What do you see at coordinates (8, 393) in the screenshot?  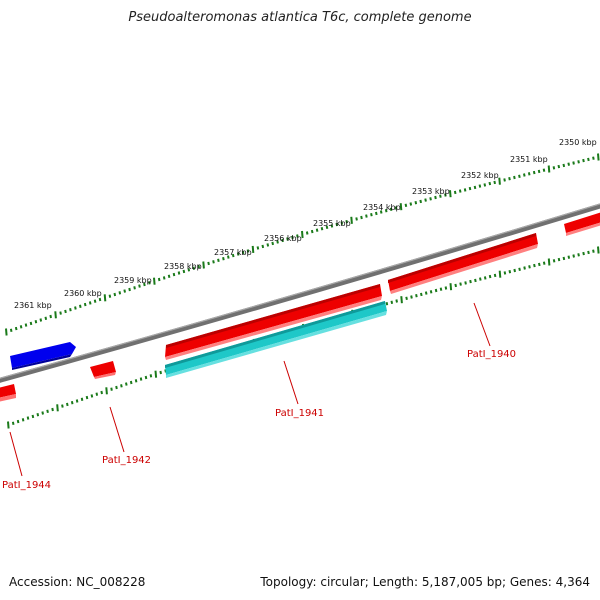 I see `gene-segment-left-edge` at bounding box center [8, 393].